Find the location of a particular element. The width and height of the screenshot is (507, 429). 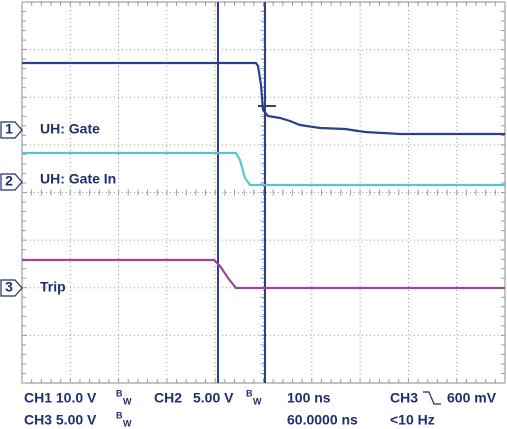

position: 60.0000 ns is located at coordinates (322, 420).